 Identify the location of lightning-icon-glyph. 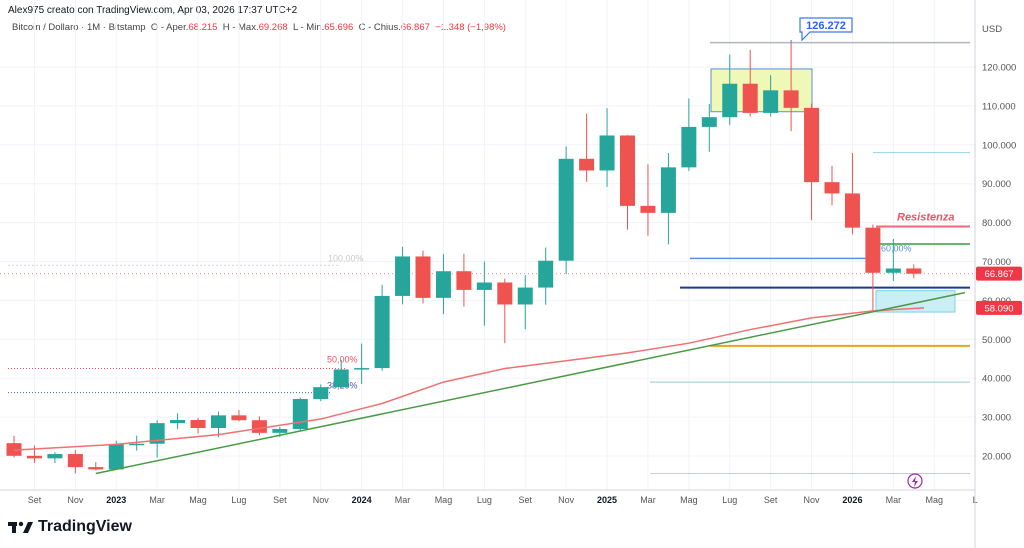
(915, 481).